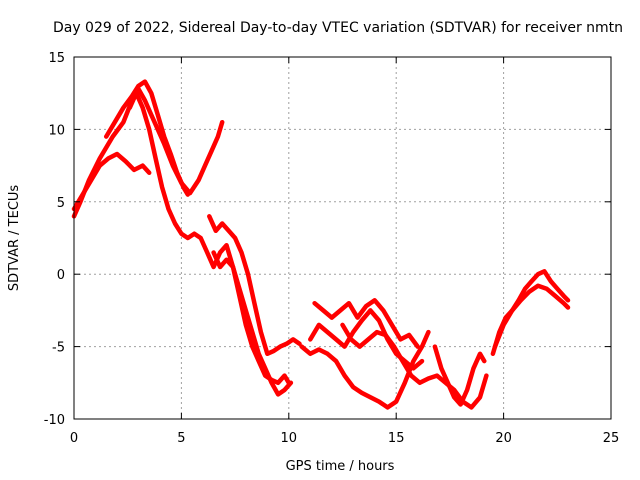 The width and height of the screenshot is (640, 480). I want to click on x-tick-label: 15, so click(396, 438).